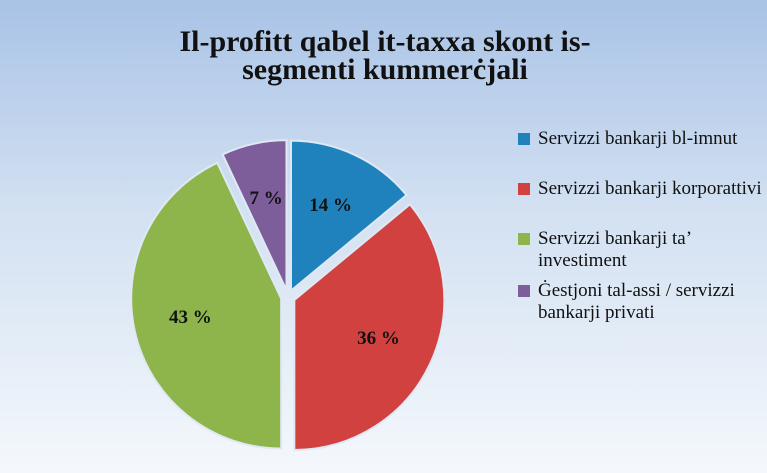 This screenshot has width=767, height=473. What do you see at coordinates (190, 317) in the screenshot?
I see `data-label: 43 %` at bounding box center [190, 317].